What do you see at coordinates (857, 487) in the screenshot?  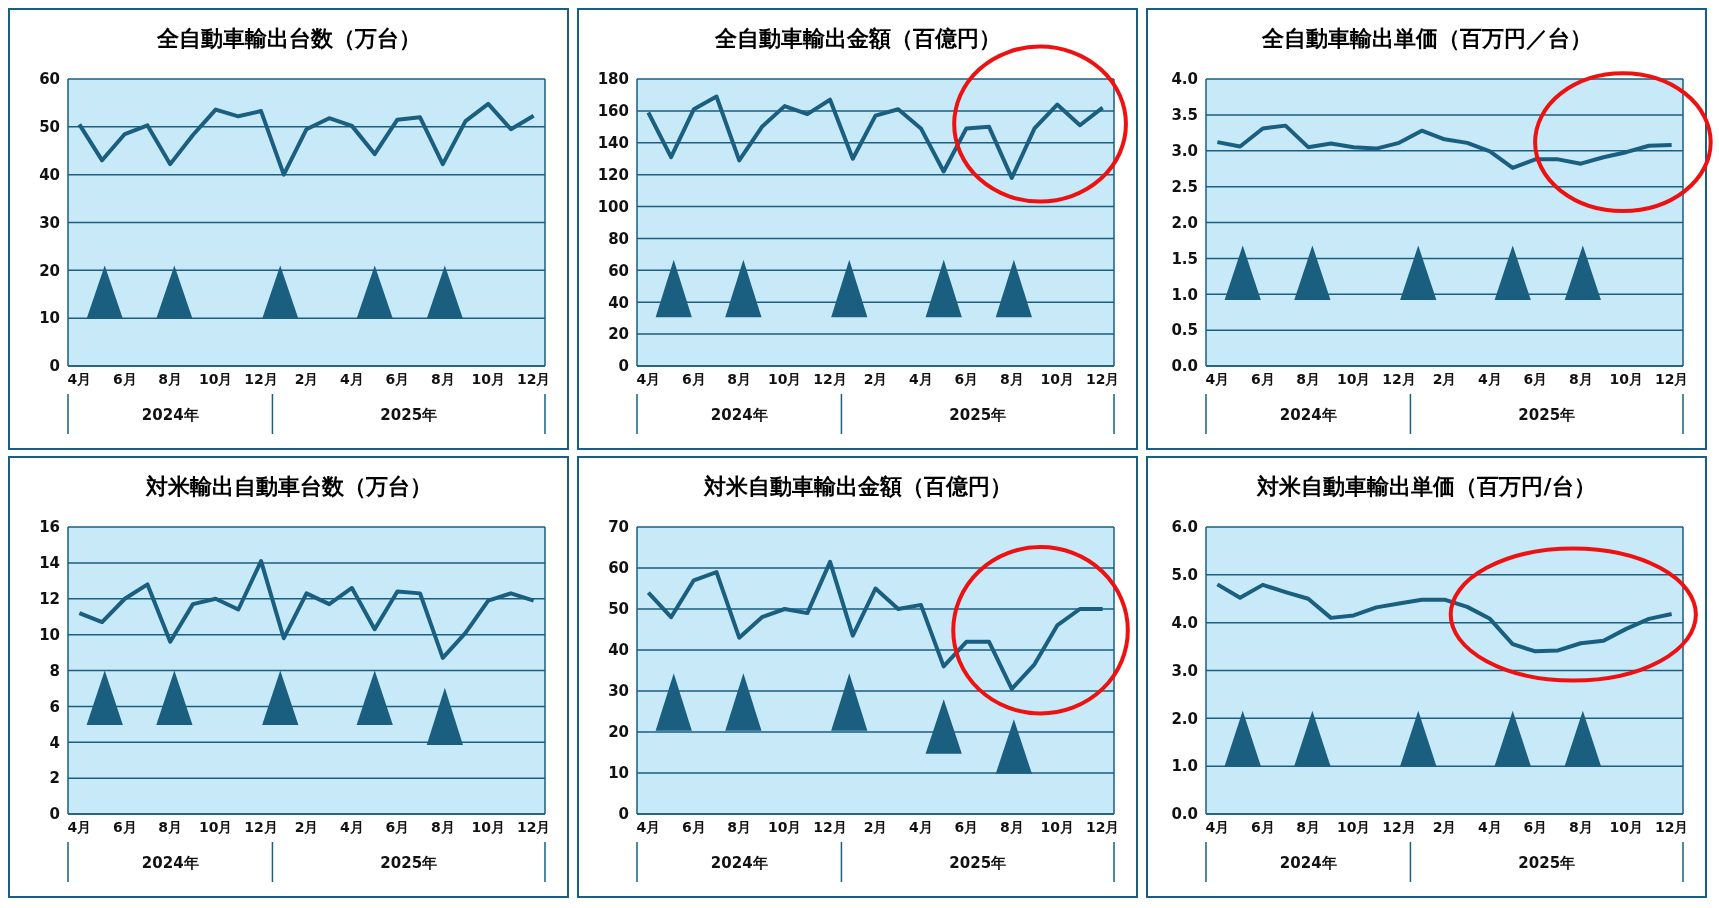 I see `chart-title: 対米自動車輸出金額（百億円）` at bounding box center [857, 487].